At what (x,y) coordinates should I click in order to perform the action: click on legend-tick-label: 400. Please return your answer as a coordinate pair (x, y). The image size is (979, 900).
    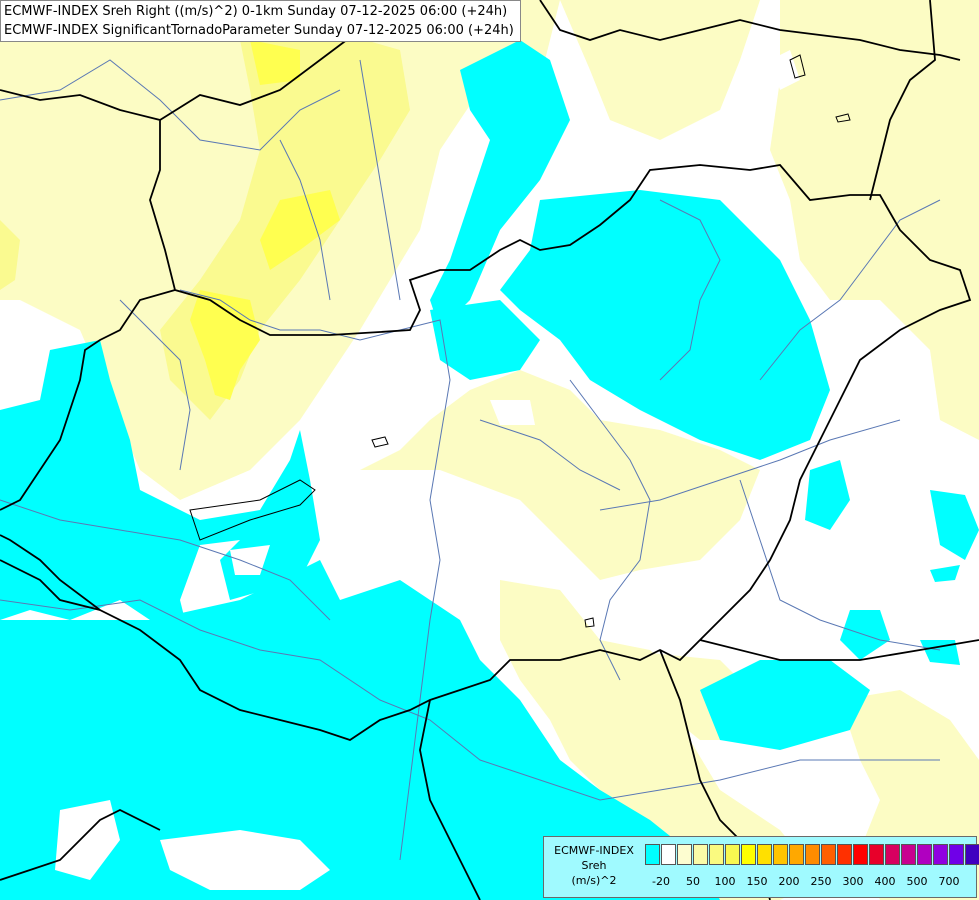
    Looking at the image, I should click on (885, 881).